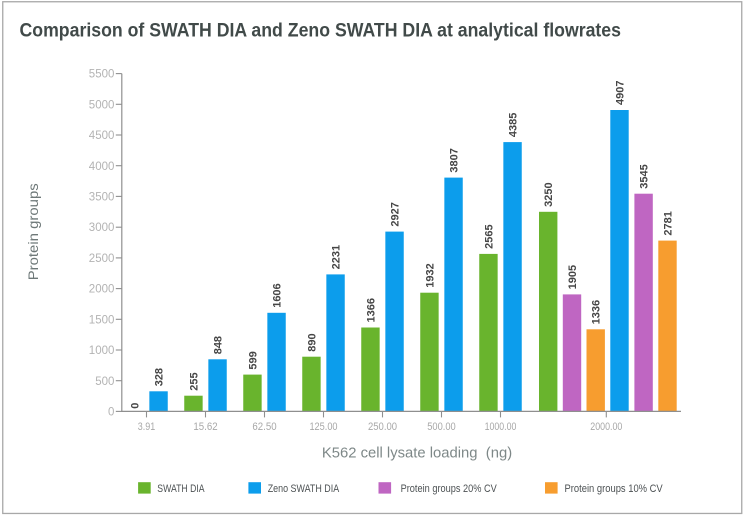  What do you see at coordinates (194, 381) in the screenshot?
I see `svg-text: 255` at bounding box center [194, 381].